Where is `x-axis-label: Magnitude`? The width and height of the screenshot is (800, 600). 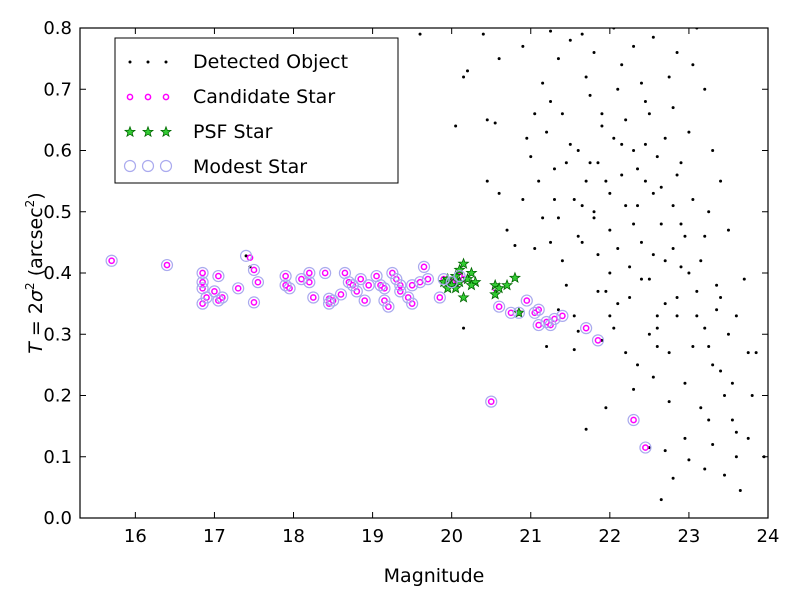
x-axis-label: Magnitude is located at coordinates (434, 576).